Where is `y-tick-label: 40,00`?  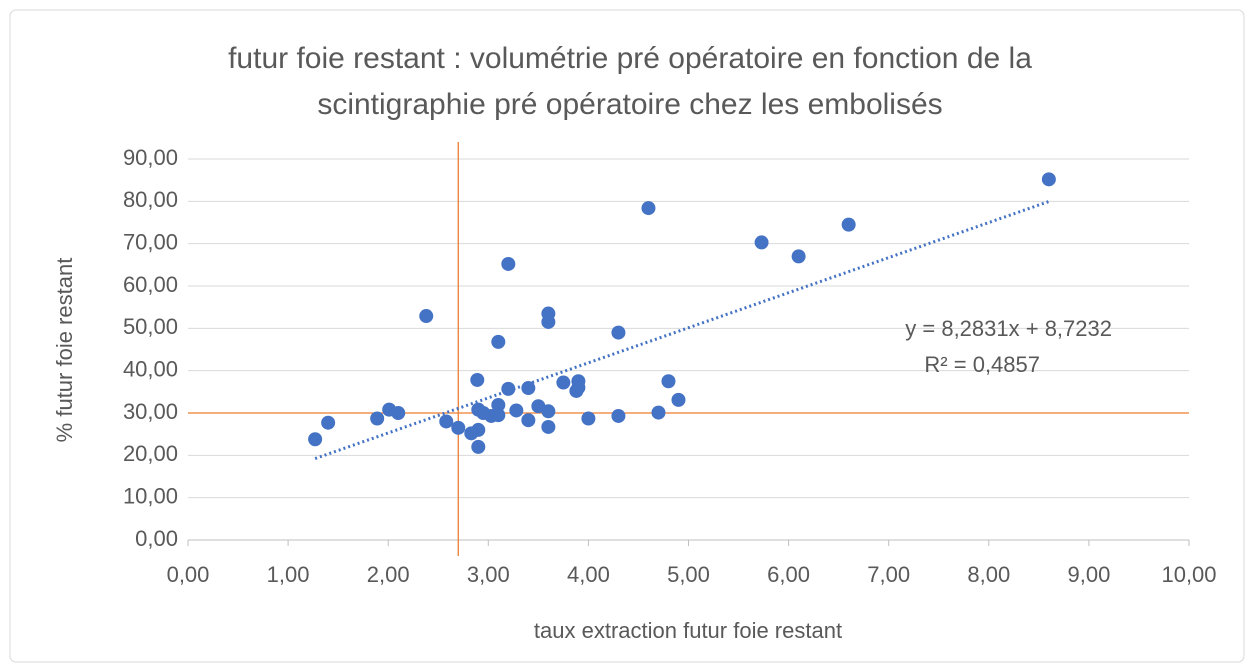
y-tick-label: 40,00 is located at coordinates (150, 368).